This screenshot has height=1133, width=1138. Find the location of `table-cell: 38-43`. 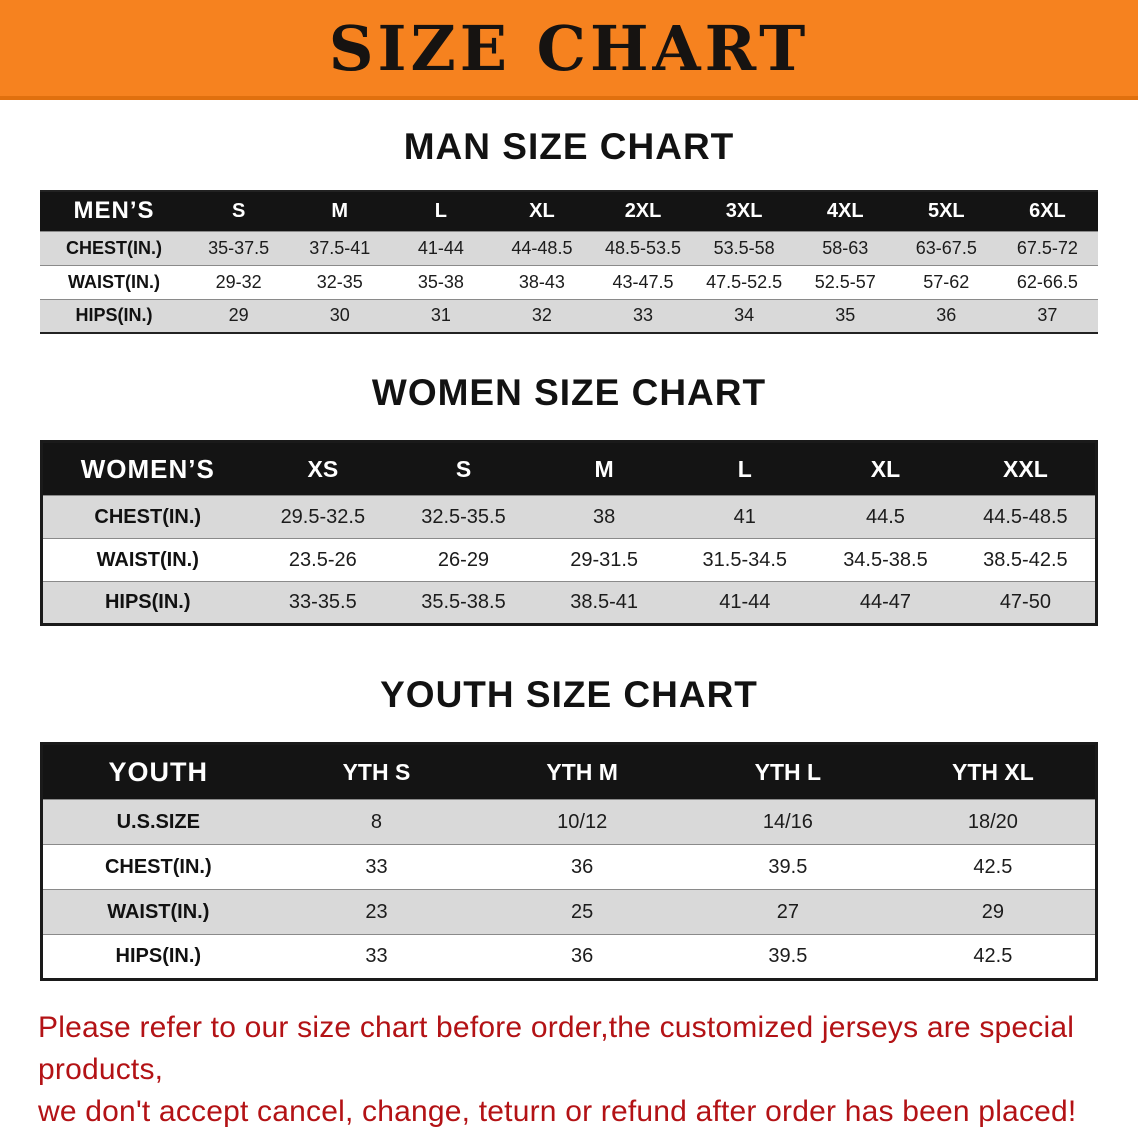

table-cell: 38-43 is located at coordinates (541, 281).